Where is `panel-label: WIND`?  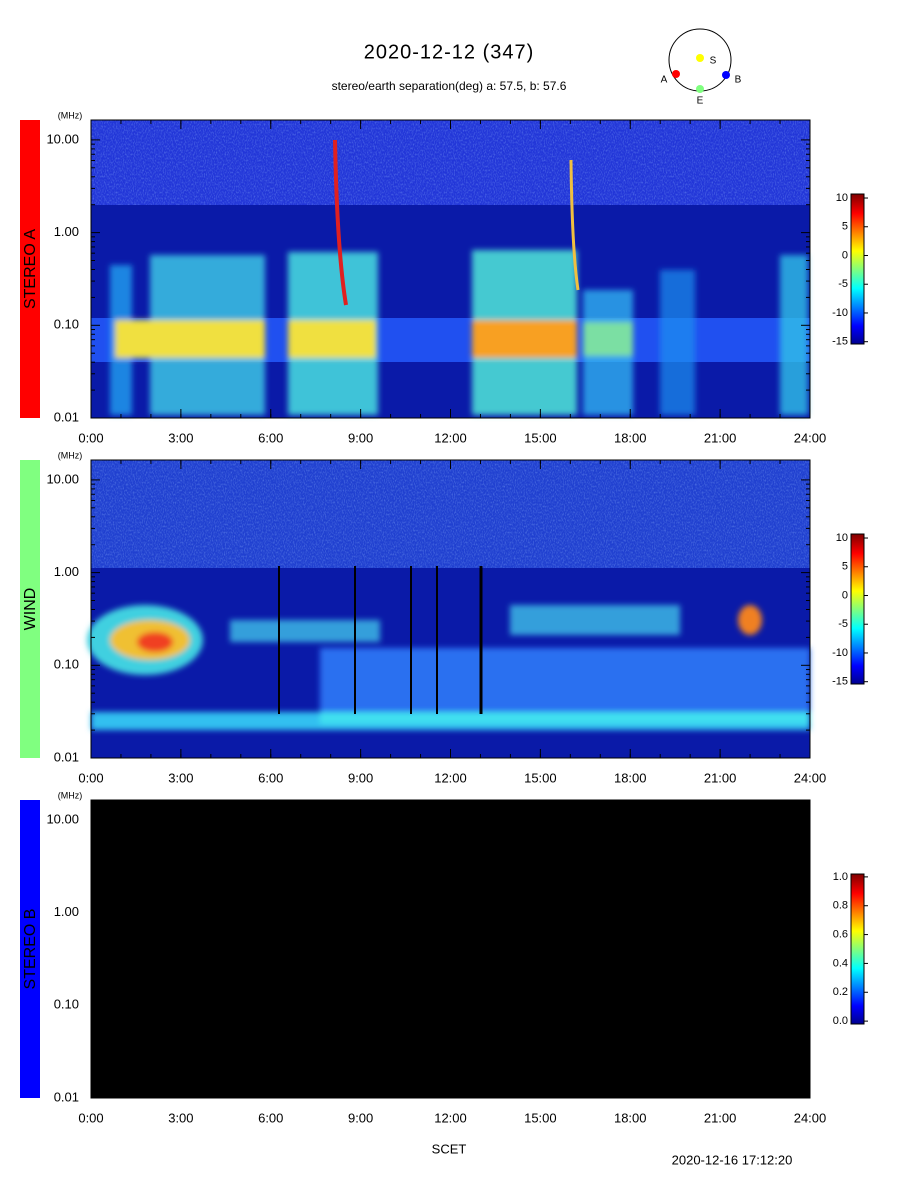 panel-label: WIND is located at coordinates (30, 609).